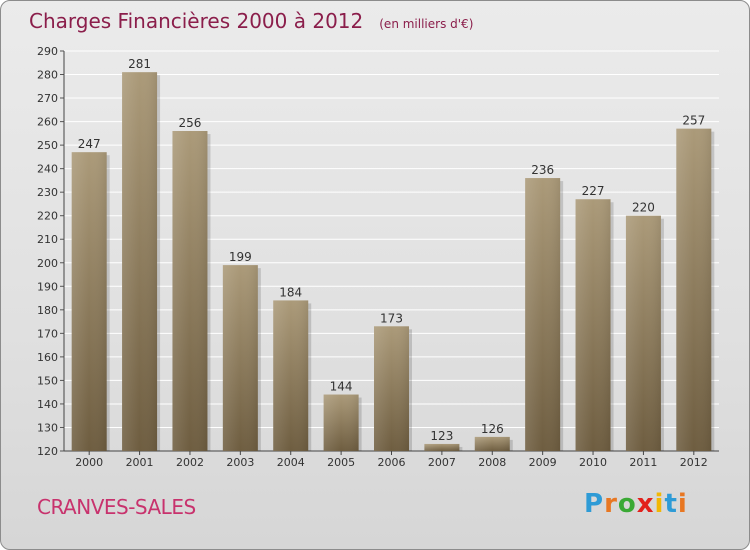 This screenshot has height=550, width=750. I want to click on x-tick-label: 2002, so click(190, 462).